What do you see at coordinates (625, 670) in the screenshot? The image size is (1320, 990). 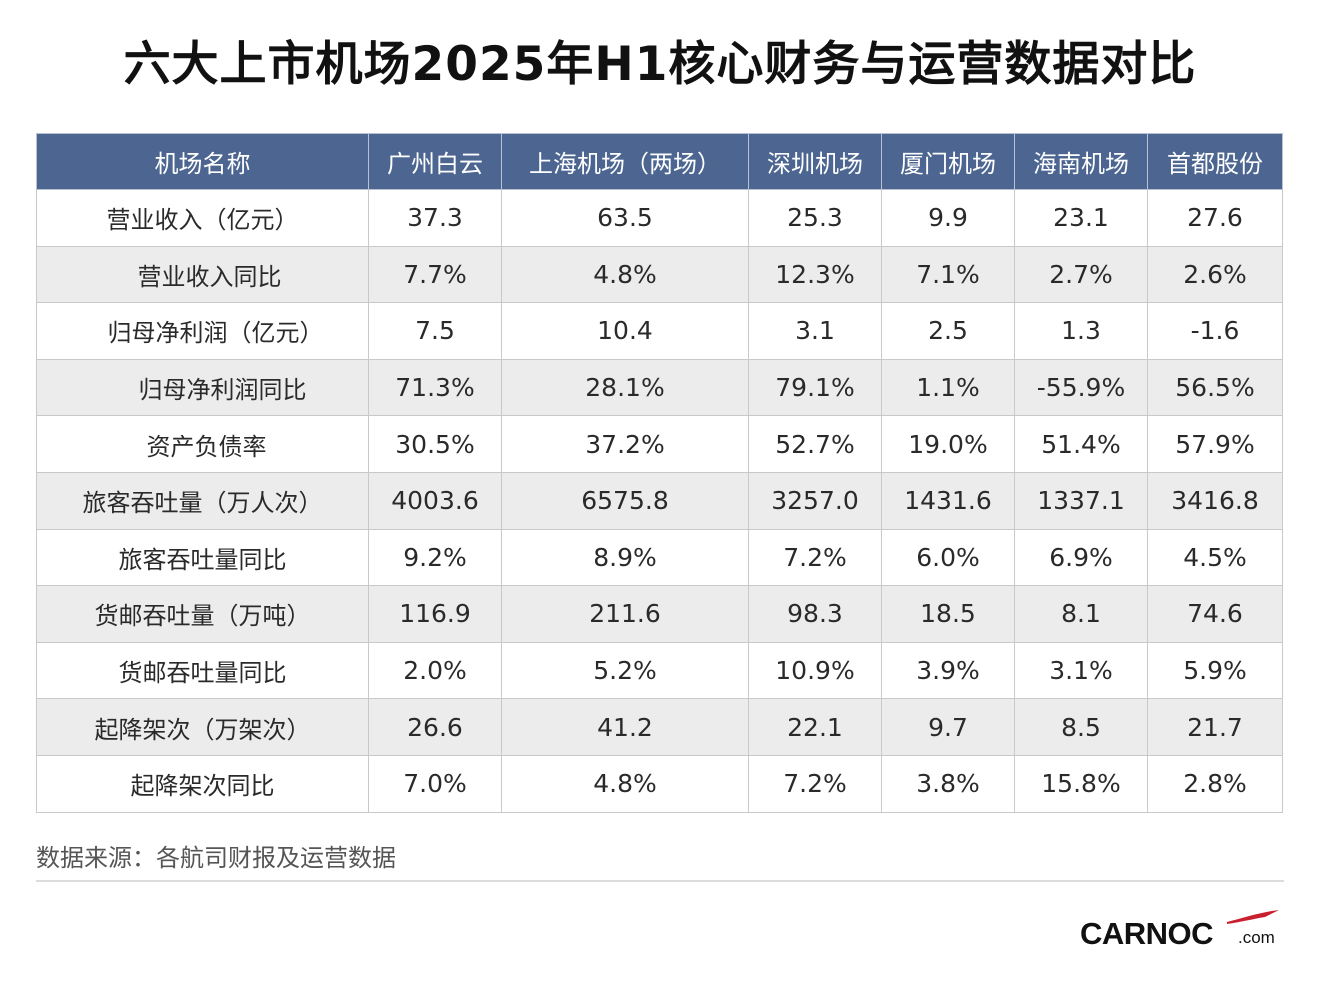 I see `table-cell: 5.2%` at bounding box center [625, 670].